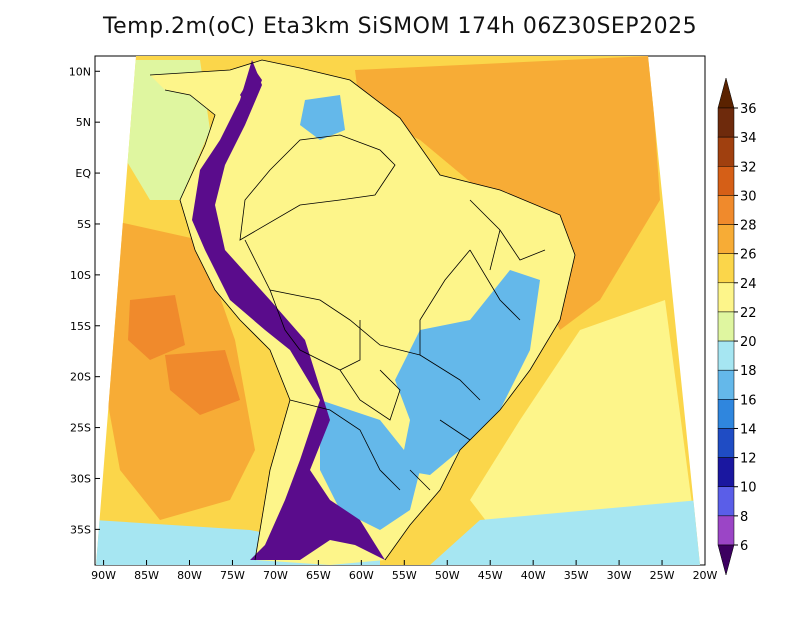 The height and width of the screenshot is (618, 800). Describe the element at coordinates (83, 173) in the screenshot. I see `lat-tick-label: EQ` at that location.